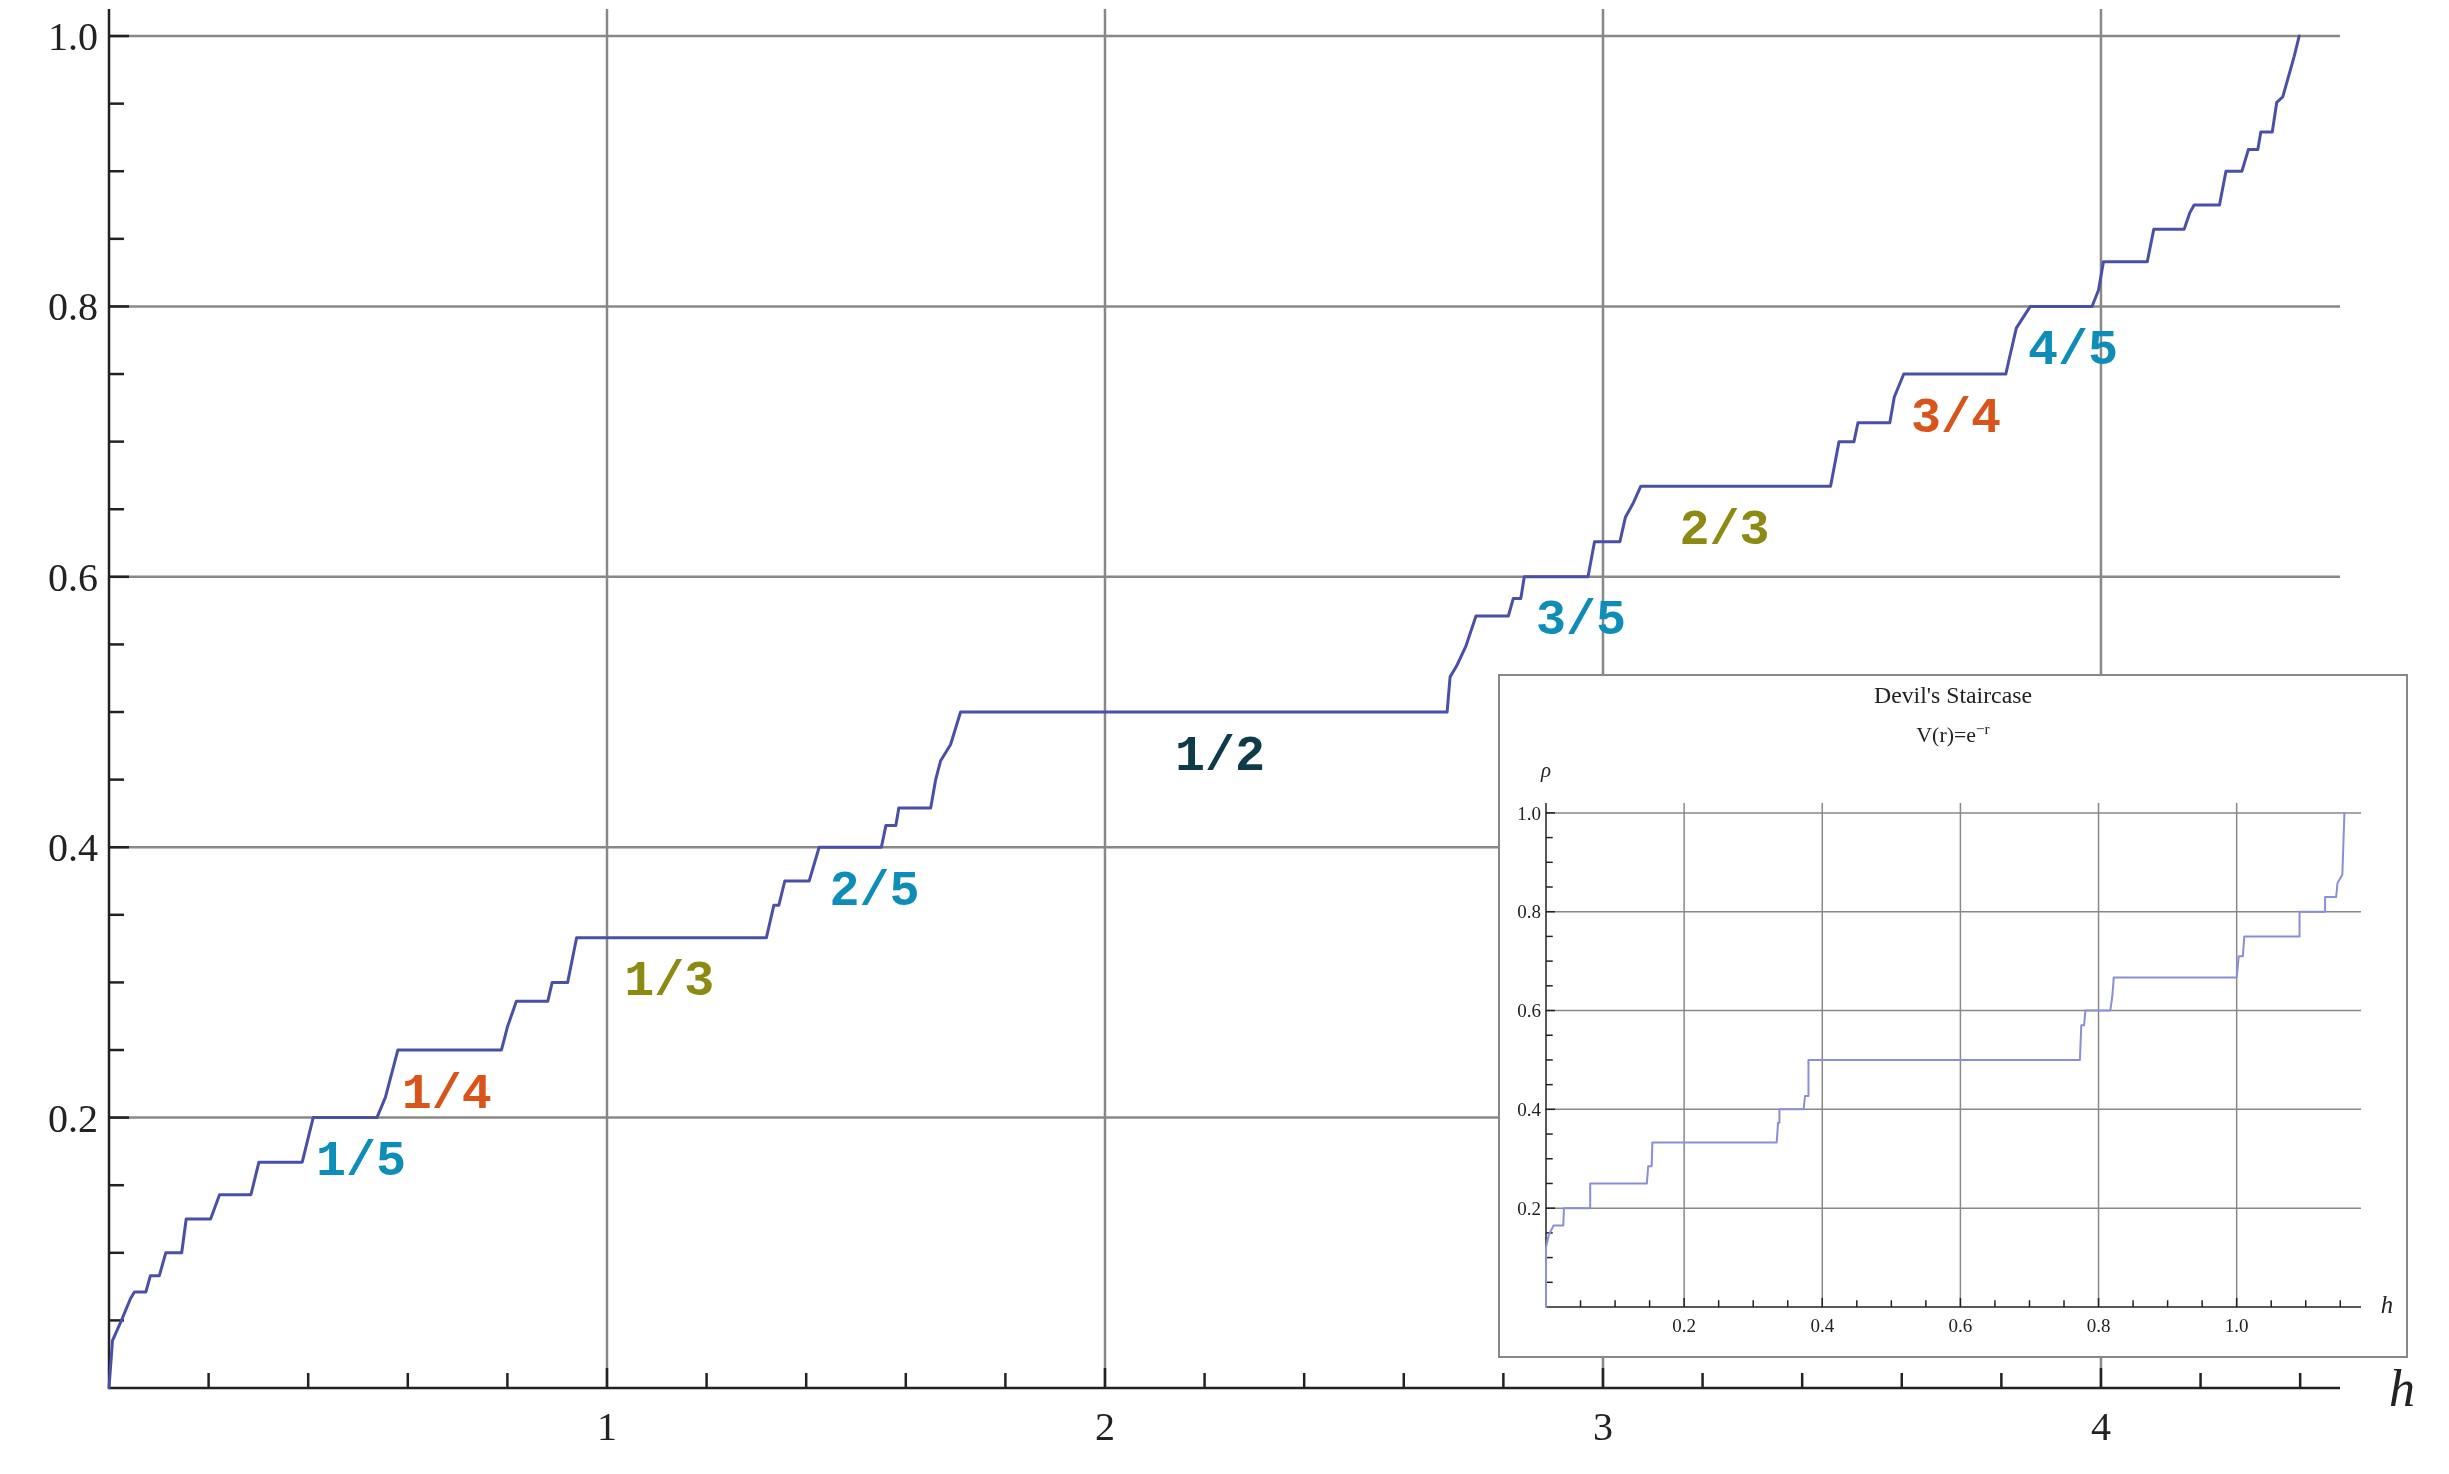  What do you see at coordinates (1953, 694) in the screenshot?
I see `chart-title: Devil's Staircase` at bounding box center [1953, 694].